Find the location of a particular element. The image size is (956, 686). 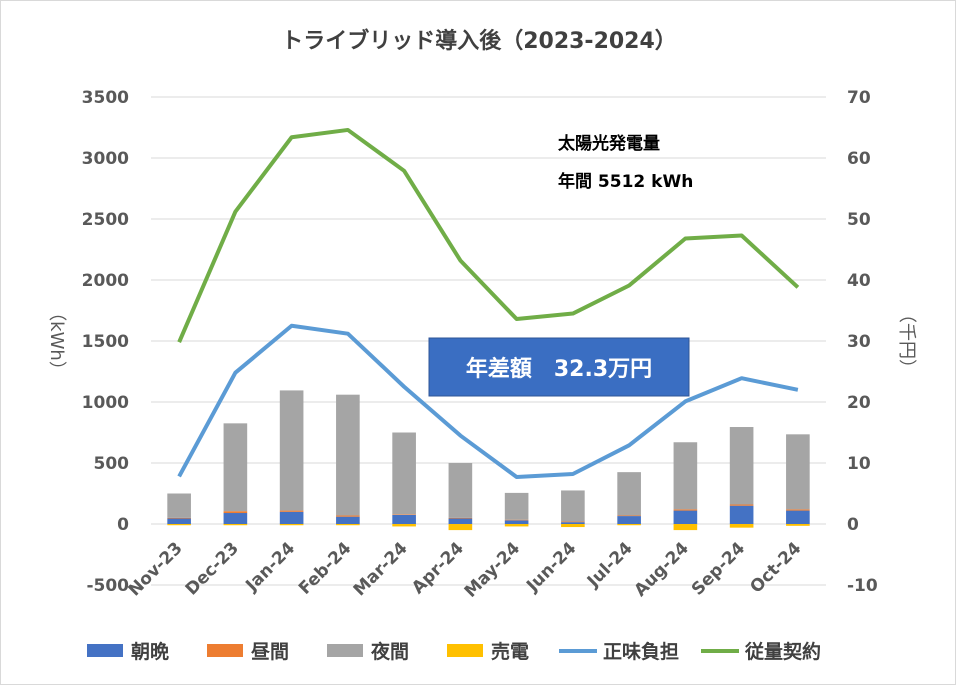

bar-夜間-Jun-24 is located at coordinates (573, 506).